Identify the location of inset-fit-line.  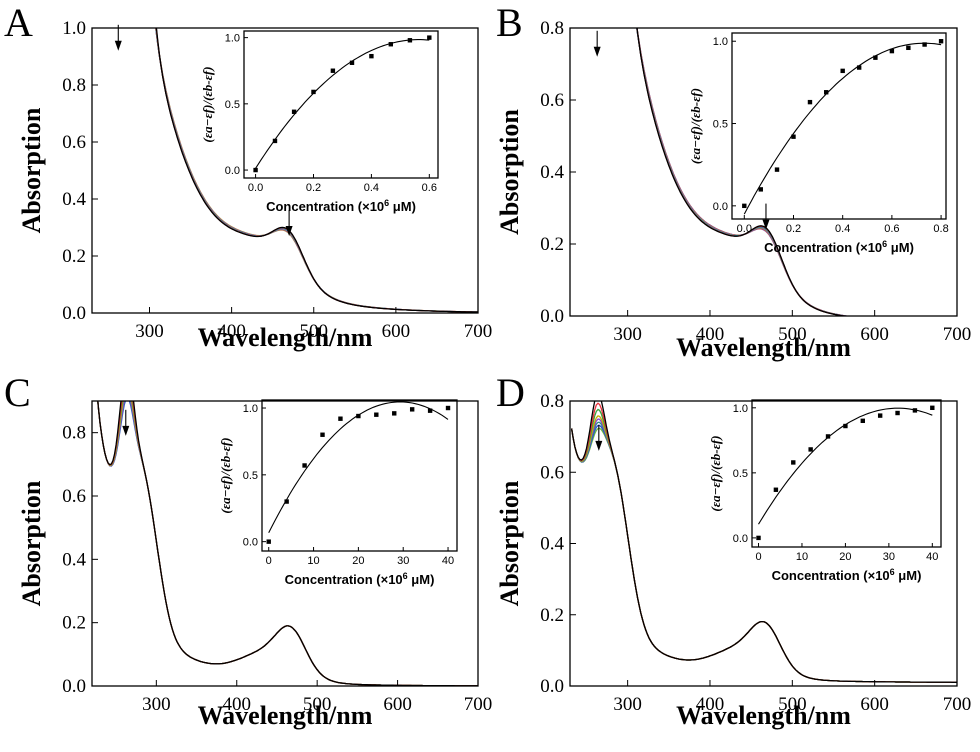
(342, 104).